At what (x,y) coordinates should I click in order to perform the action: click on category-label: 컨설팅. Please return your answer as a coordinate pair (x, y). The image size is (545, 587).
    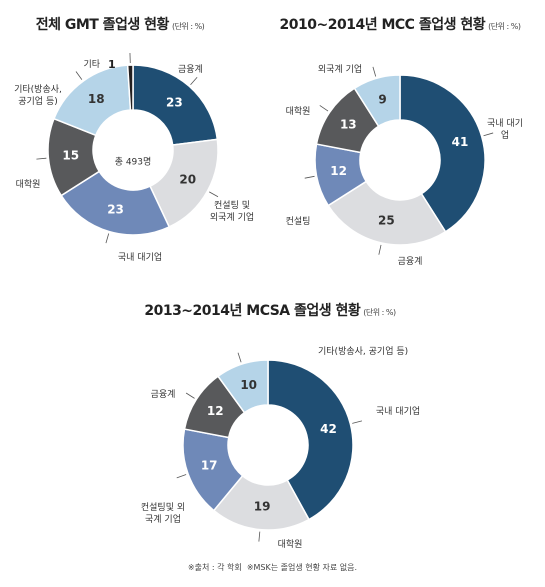
    Looking at the image, I should click on (298, 222).